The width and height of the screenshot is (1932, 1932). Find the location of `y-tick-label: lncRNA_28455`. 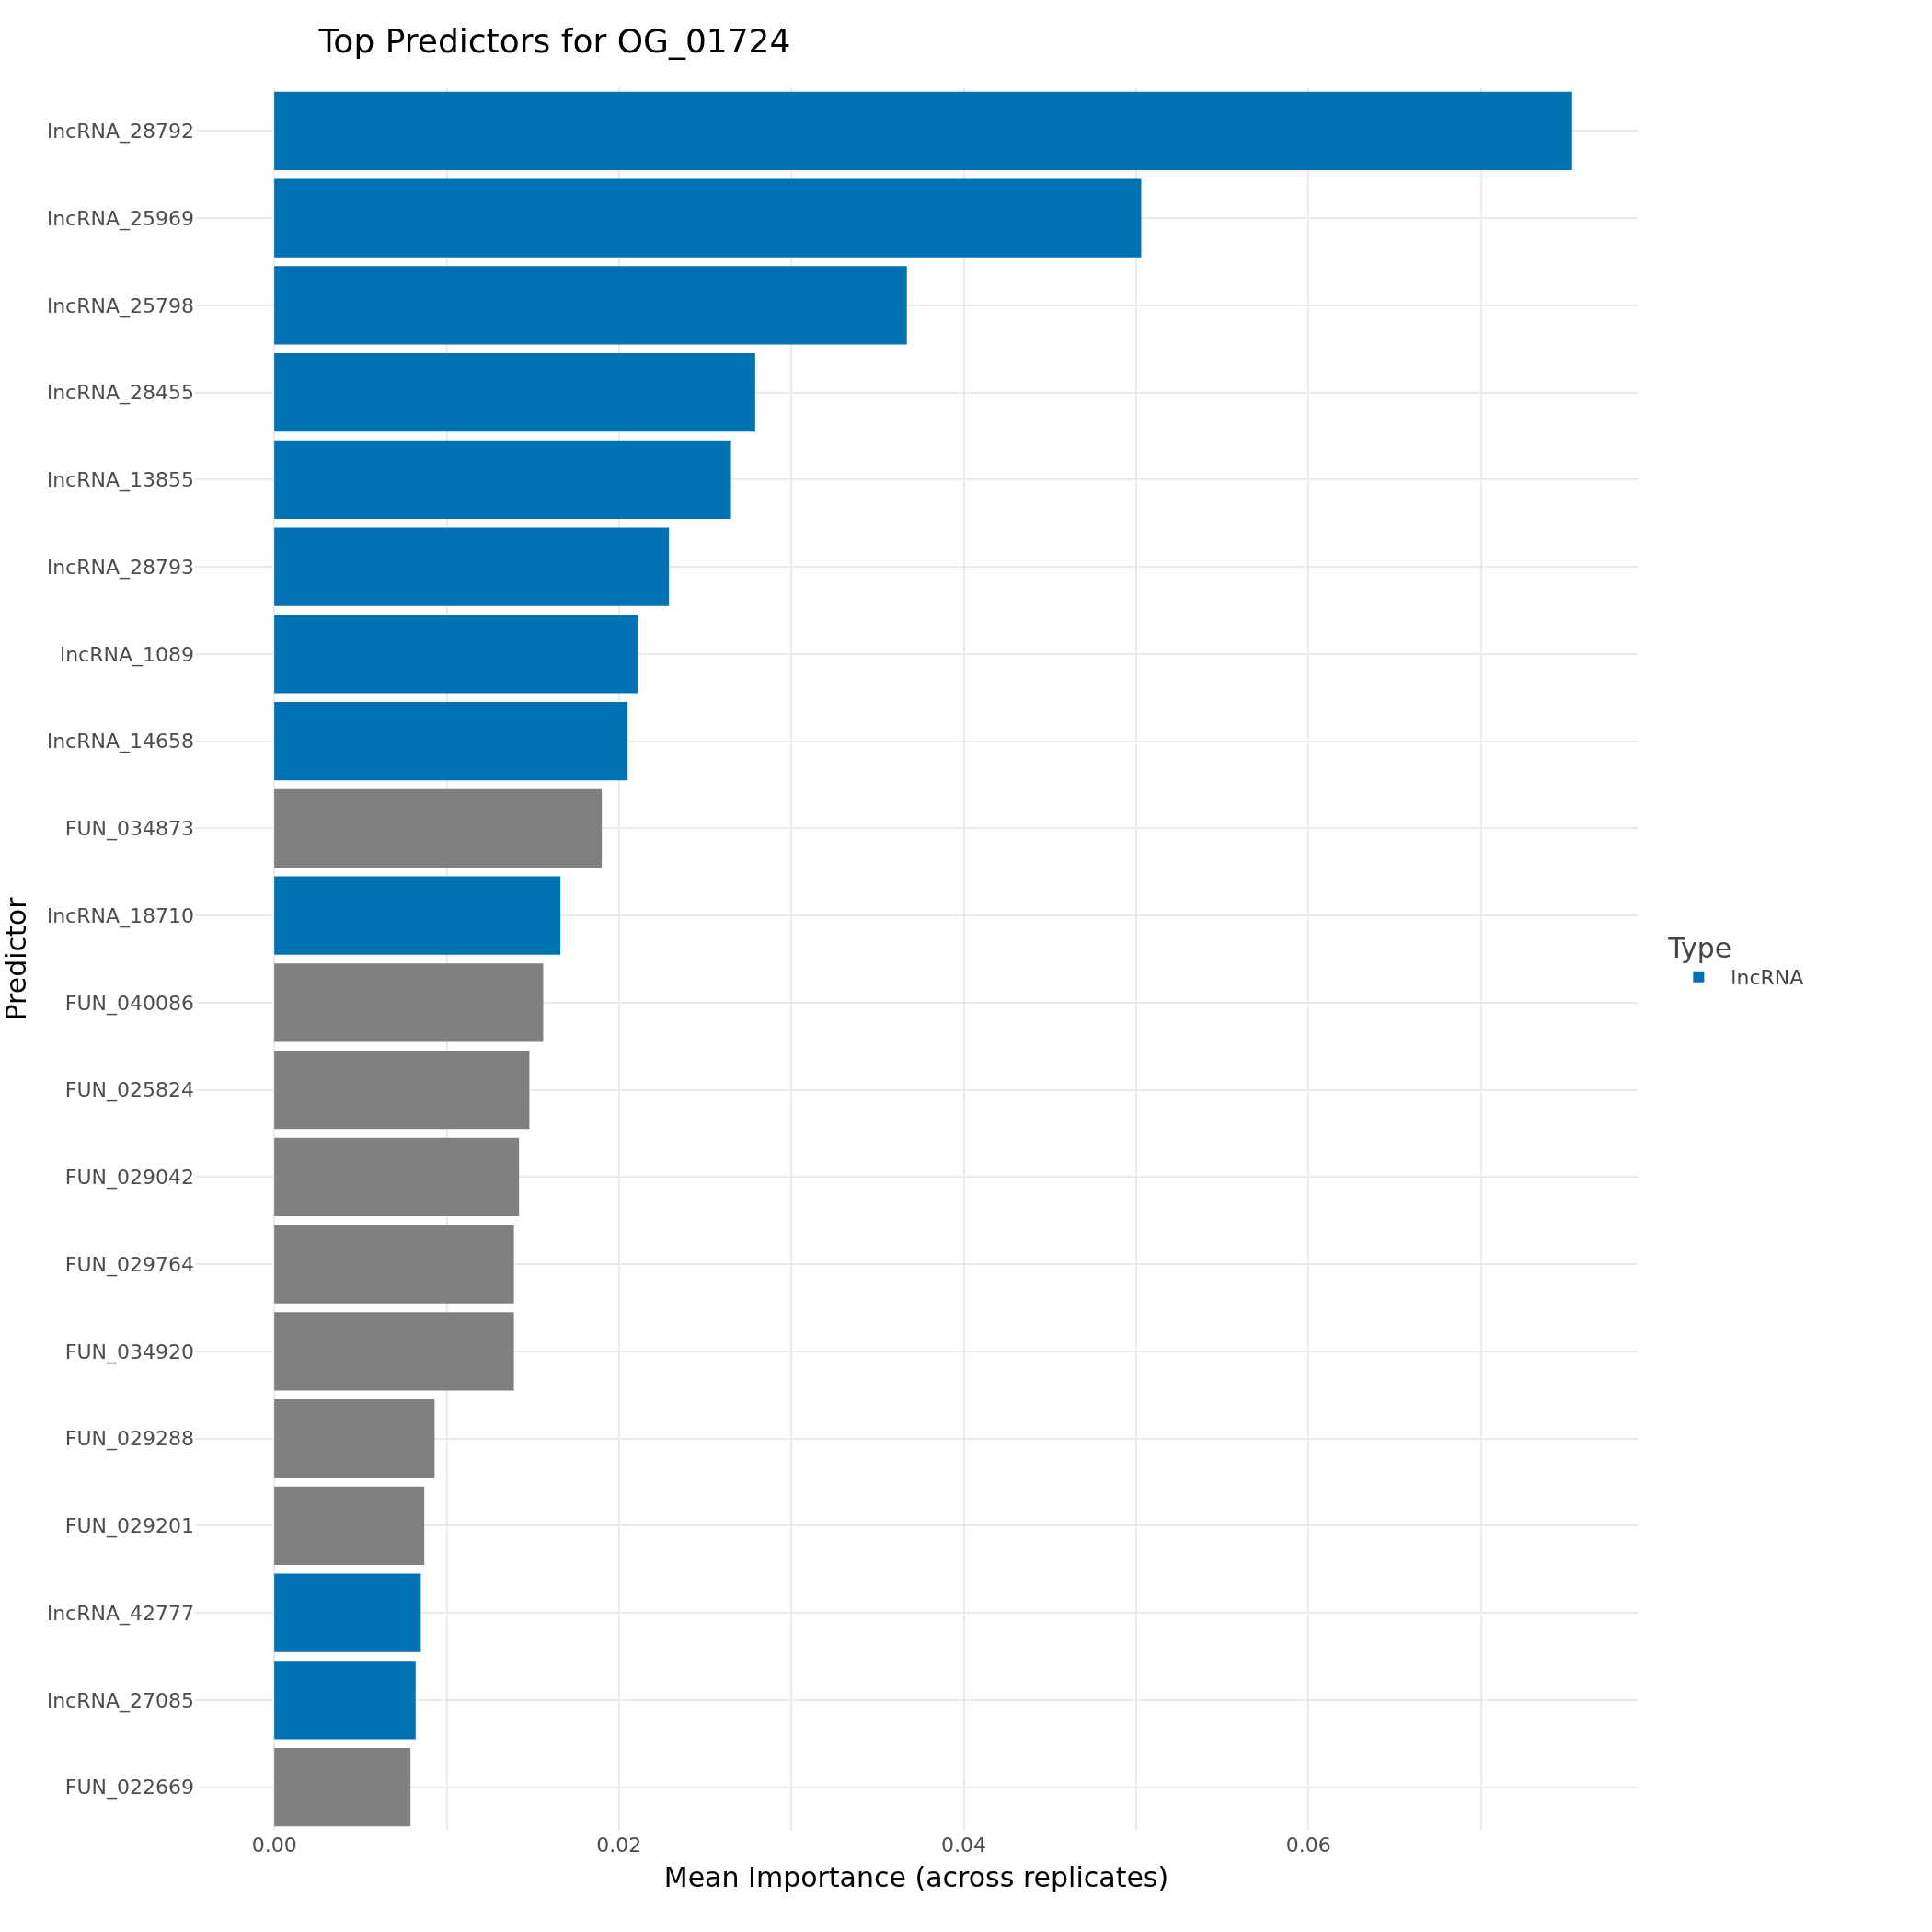

y-tick-label: lncRNA_28455 is located at coordinates (120, 393).